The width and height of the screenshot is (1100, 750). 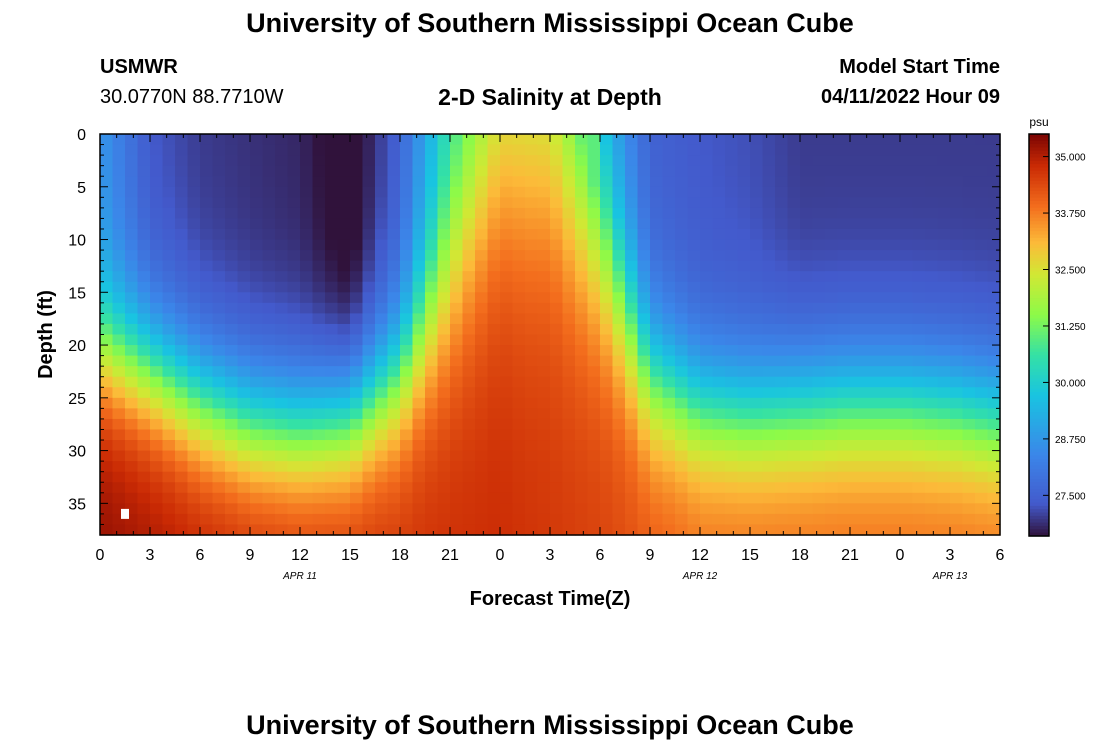 What do you see at coordinates (910, 97) in the screenshot?
I see `model-start-value: 04/11/2022 Hour 09` at bounding box center [910, 97].